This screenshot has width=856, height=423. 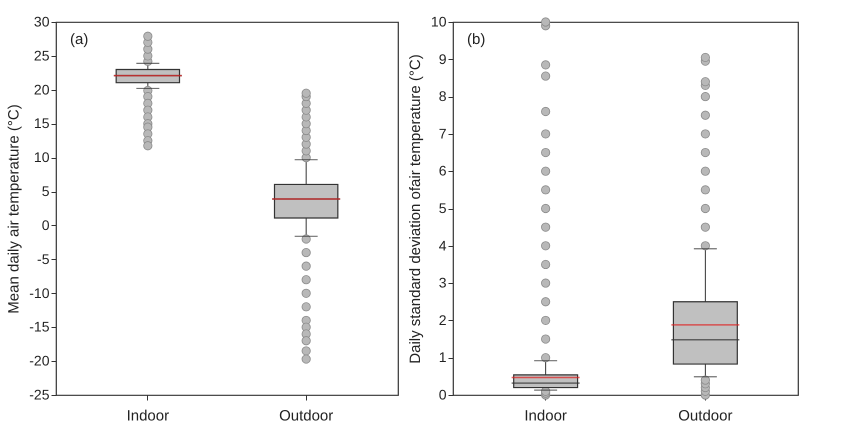 What do you see at coordinates (43, 258) in the screenshot?
I see `y-tick-label: -5` at bounding box center [43, 258].